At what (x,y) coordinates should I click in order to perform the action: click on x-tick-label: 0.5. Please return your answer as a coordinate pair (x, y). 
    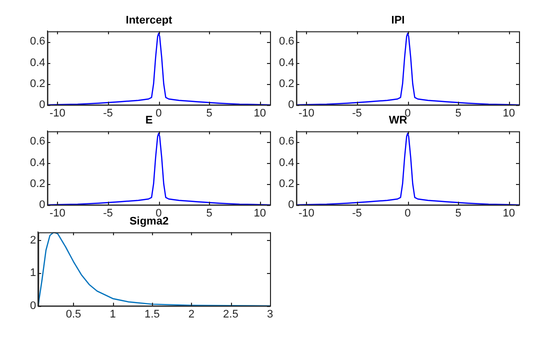
    Looking at the image, I should click on (74, 314).